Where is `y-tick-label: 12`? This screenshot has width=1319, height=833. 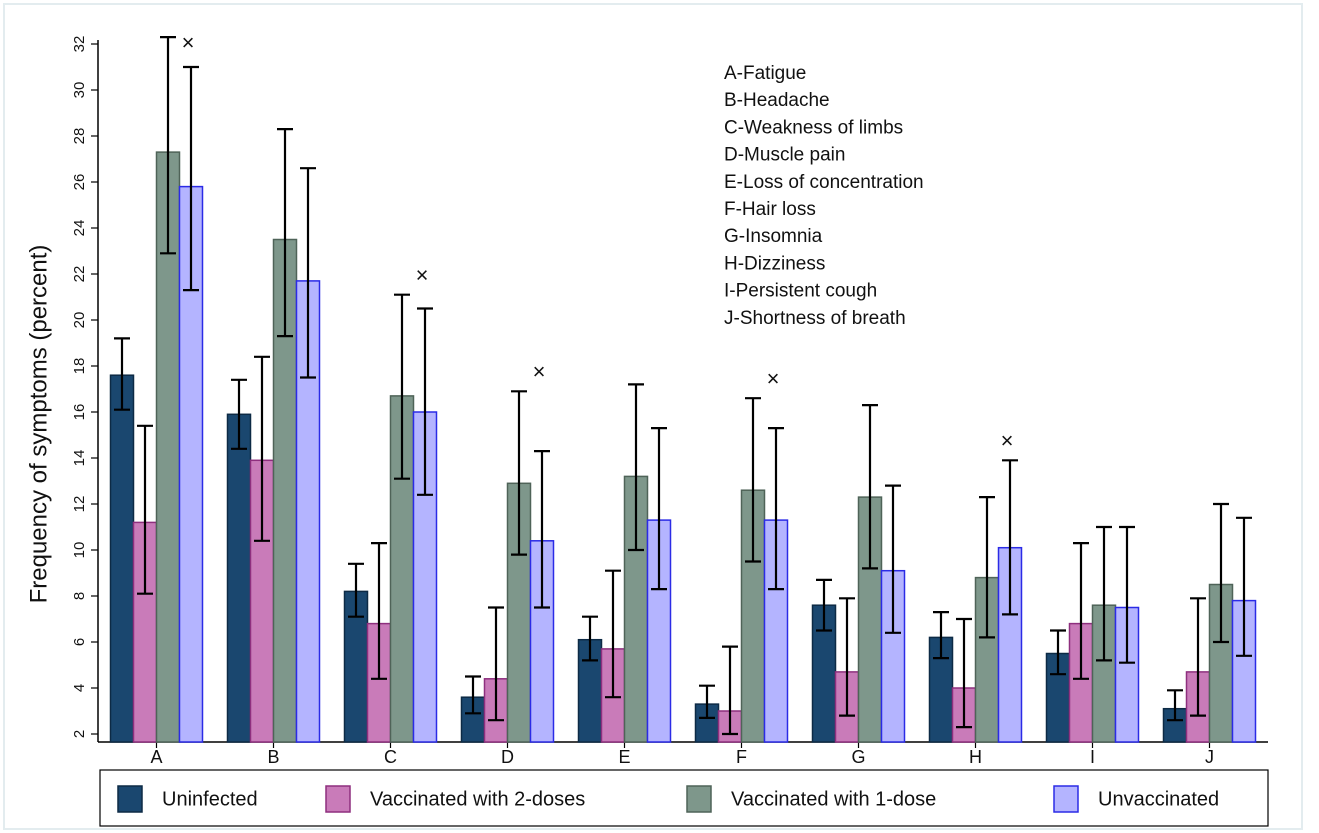 y-tick-label: 12 is located at coordinates (79, 504).